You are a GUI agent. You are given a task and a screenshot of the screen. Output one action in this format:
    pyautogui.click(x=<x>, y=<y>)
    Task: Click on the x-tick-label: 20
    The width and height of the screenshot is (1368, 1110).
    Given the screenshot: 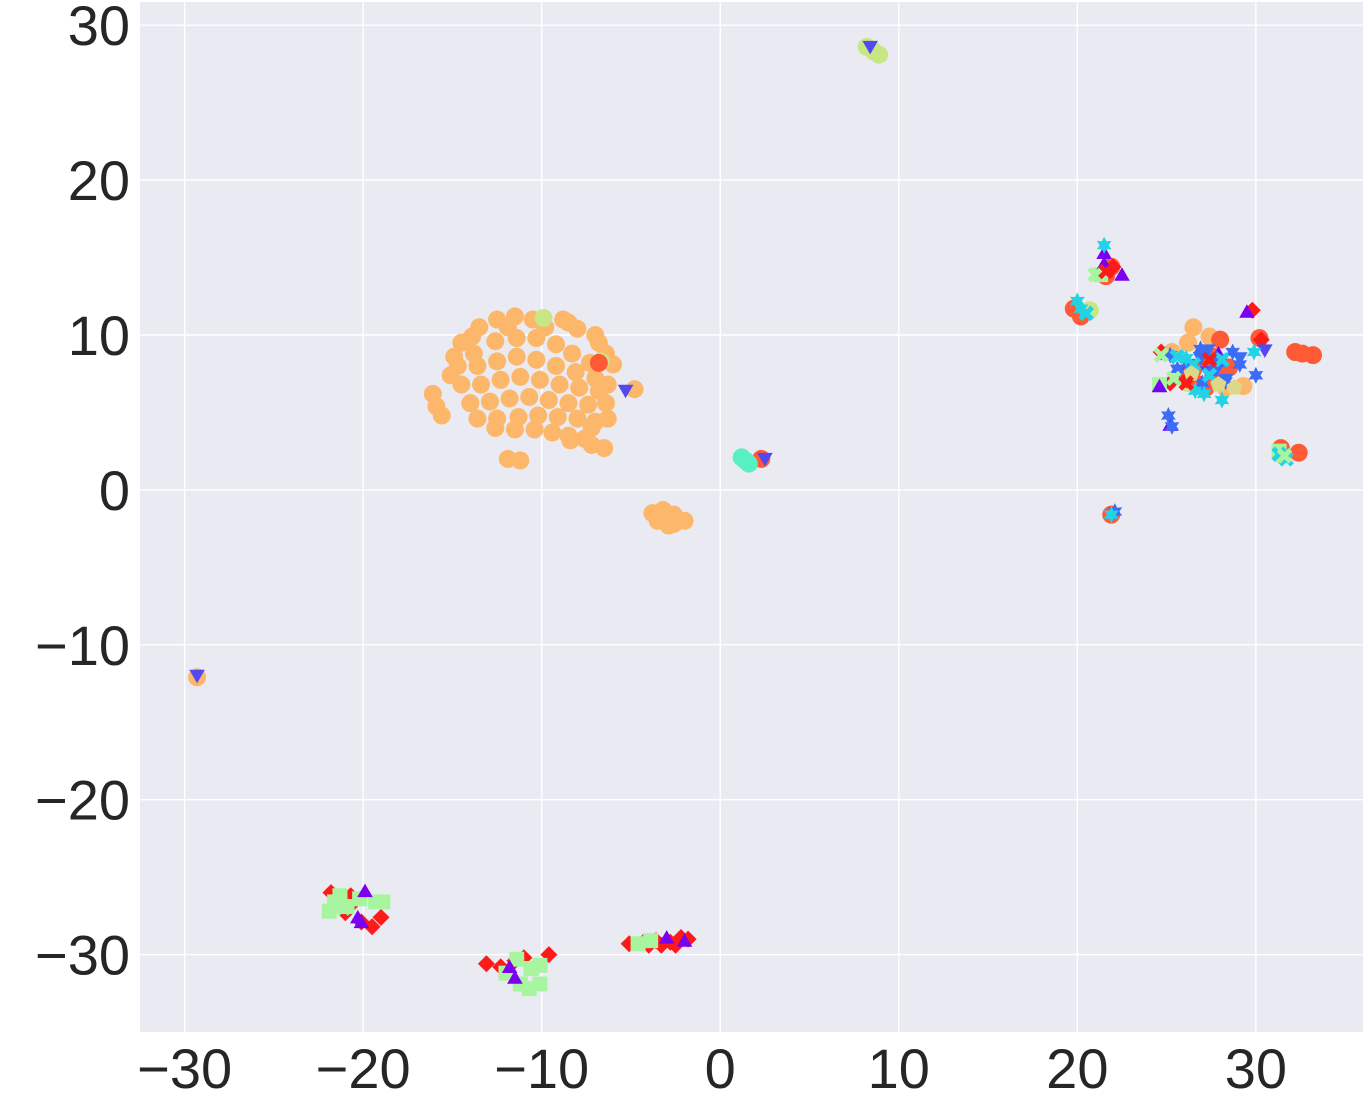 What is the action you would take?
    pyautogui.click(x=1077, y=1068)
    